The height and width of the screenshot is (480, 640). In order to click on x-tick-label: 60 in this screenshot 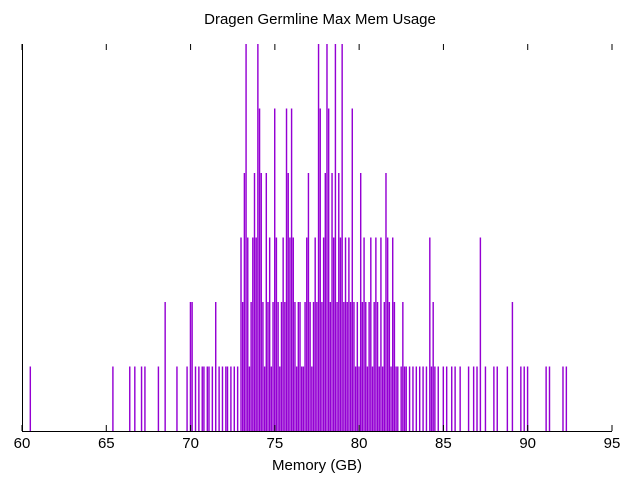, I will do `click(22, 443)`.